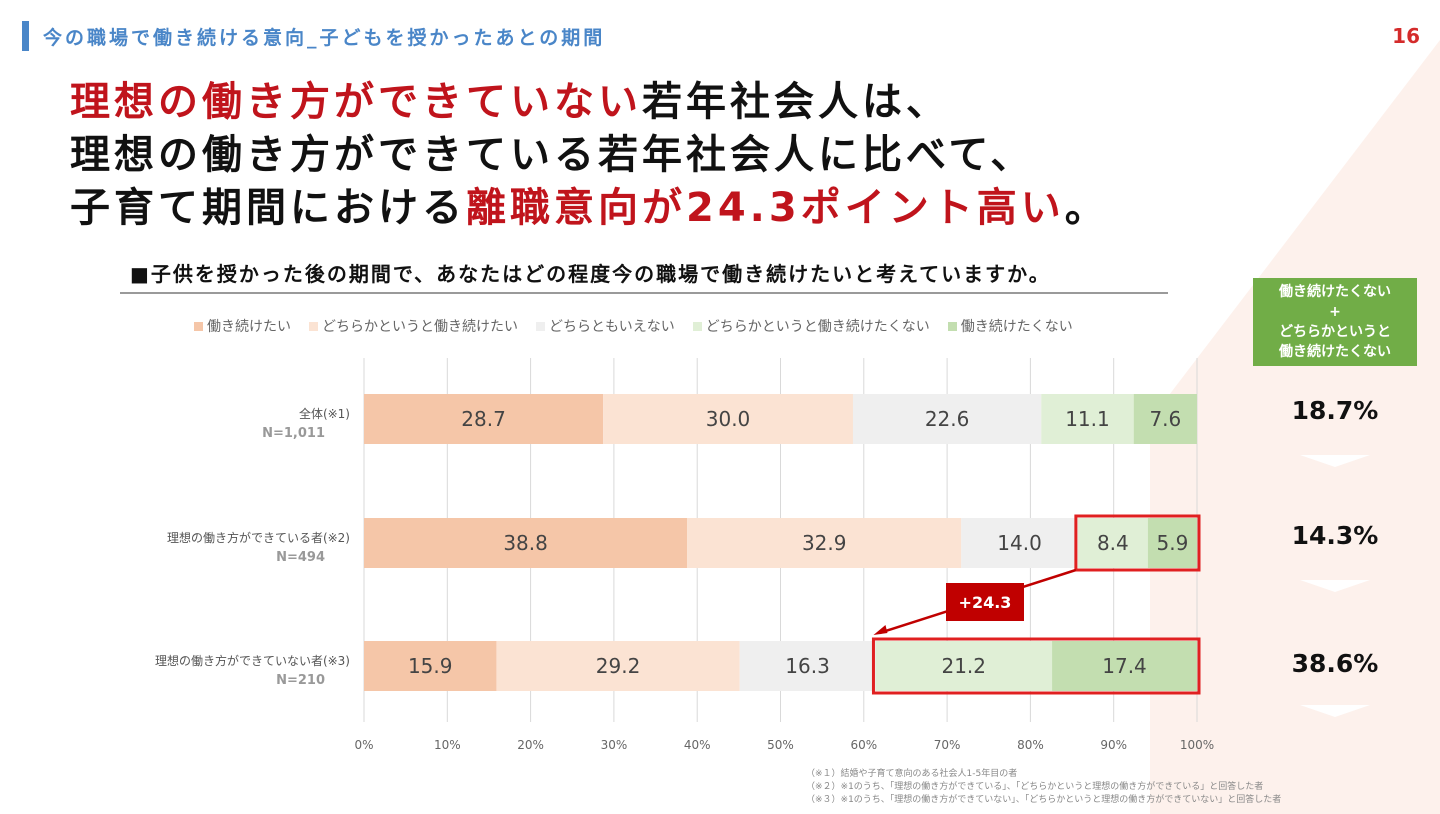 This screenshot has height=814, width=1440. What do you see at coordinates (863, 745) in the screenshot?
I see `x-tick-label: 60%` at bounding box center [863, 745].